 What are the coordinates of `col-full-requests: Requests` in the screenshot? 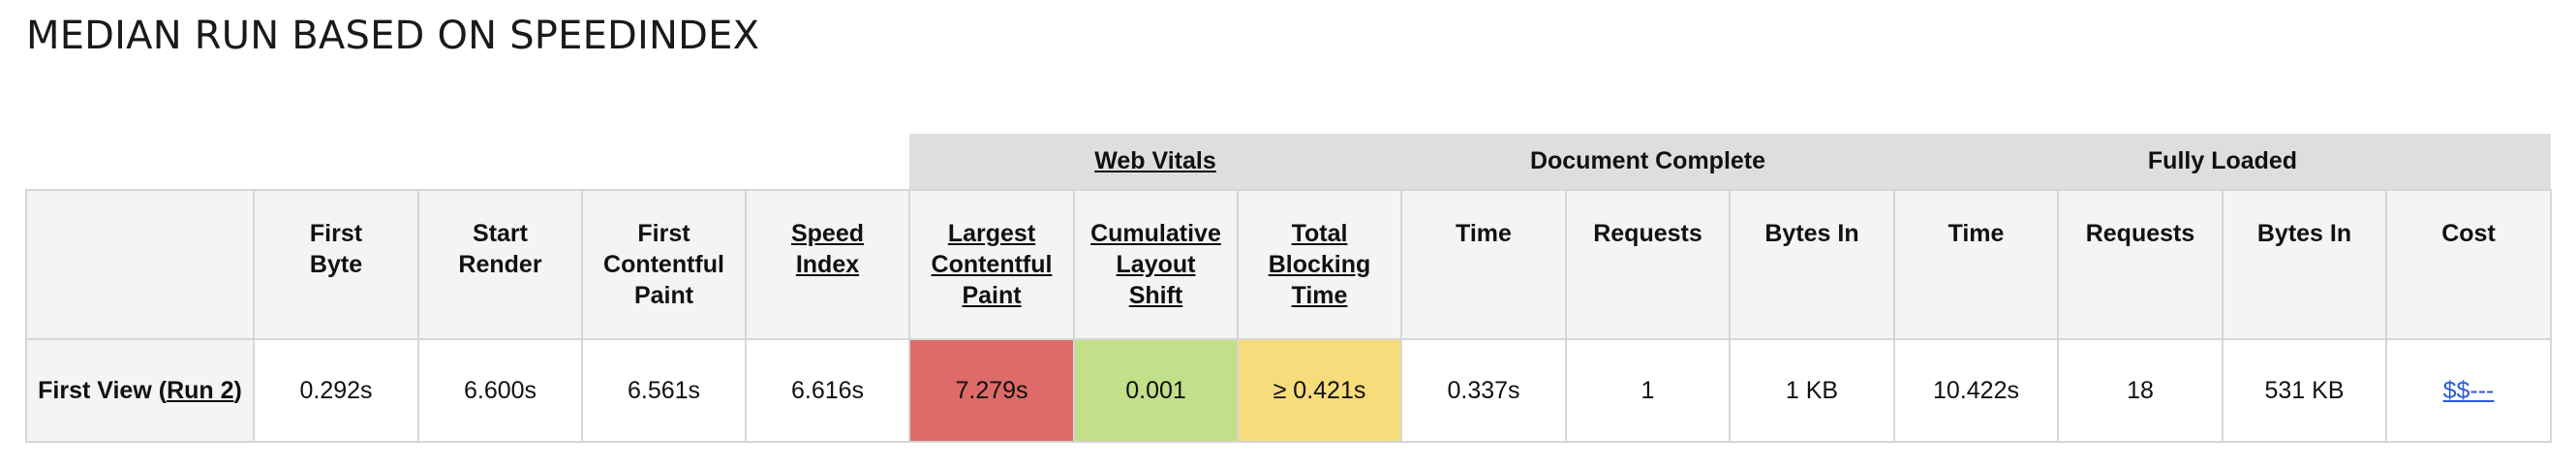 It's located at (2140, 265).